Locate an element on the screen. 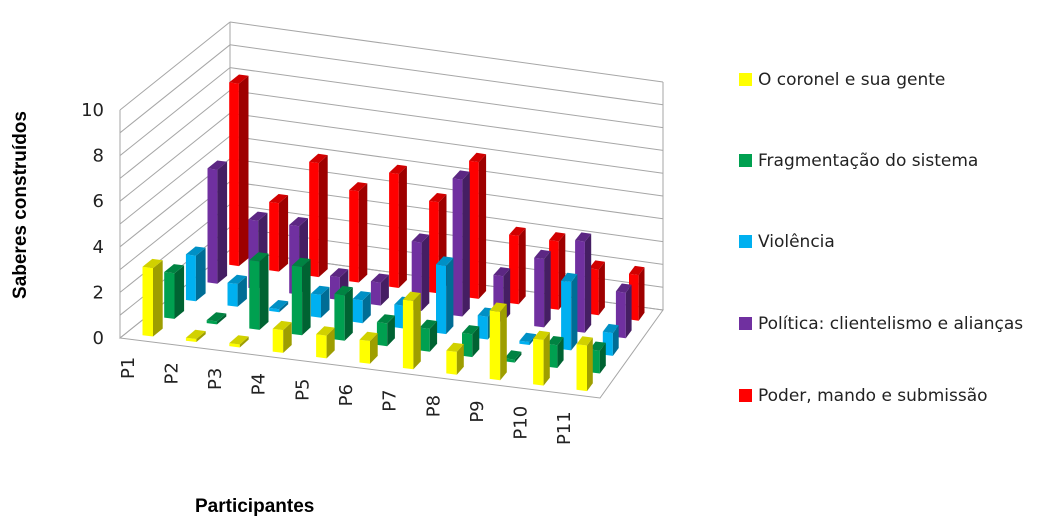  x-axis-label: Participantes is located at coordinates (255, 506).